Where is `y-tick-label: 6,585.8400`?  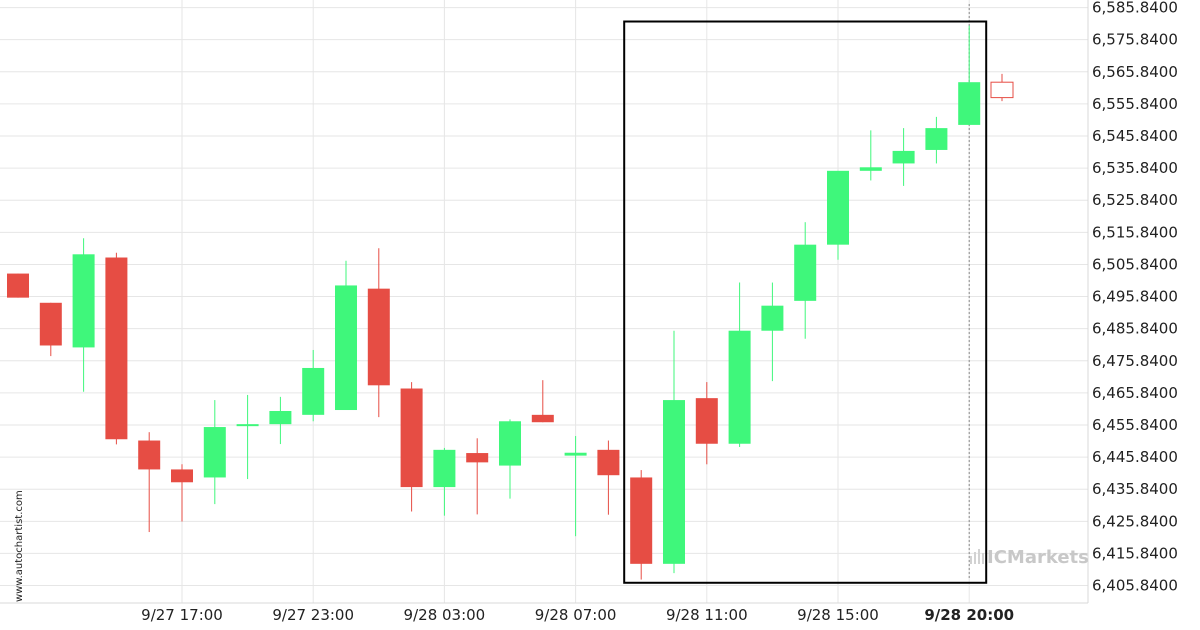 y-tick-label: 6,585.8400 is located at coordinates (1135, 8).